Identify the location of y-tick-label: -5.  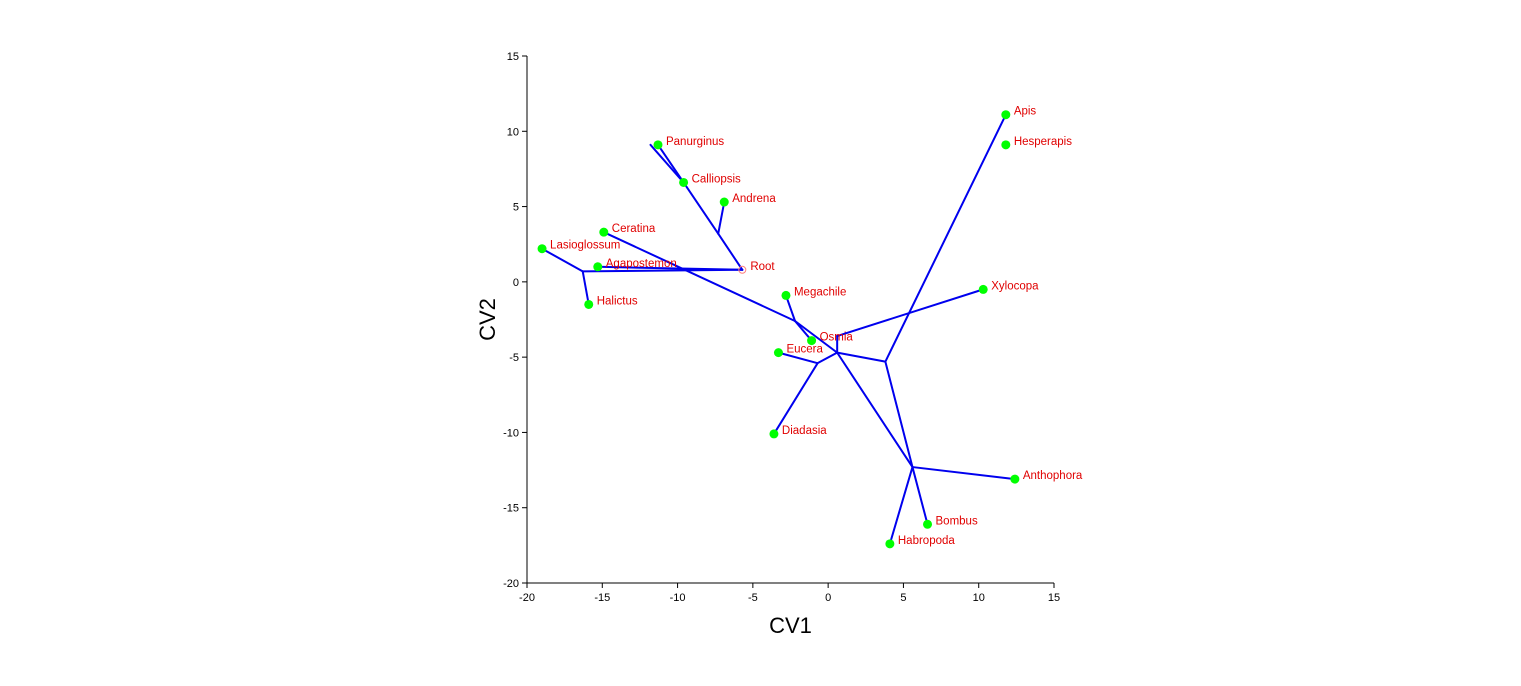
(514, 358).